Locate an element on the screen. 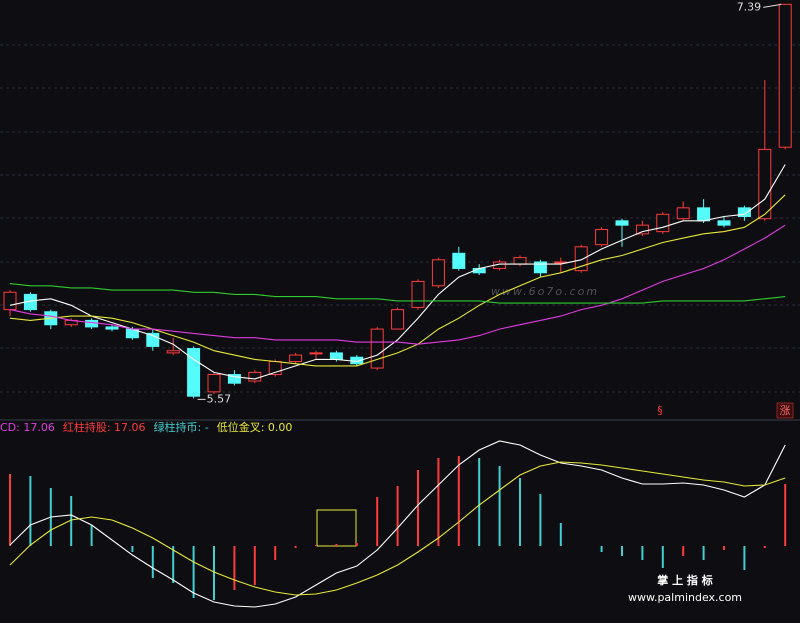  indicator-legend: CD: 17.06 红柱持股: 17.06 绿柱持币: - 低位金叉: 0.00 is located at coordinates (146, 428).